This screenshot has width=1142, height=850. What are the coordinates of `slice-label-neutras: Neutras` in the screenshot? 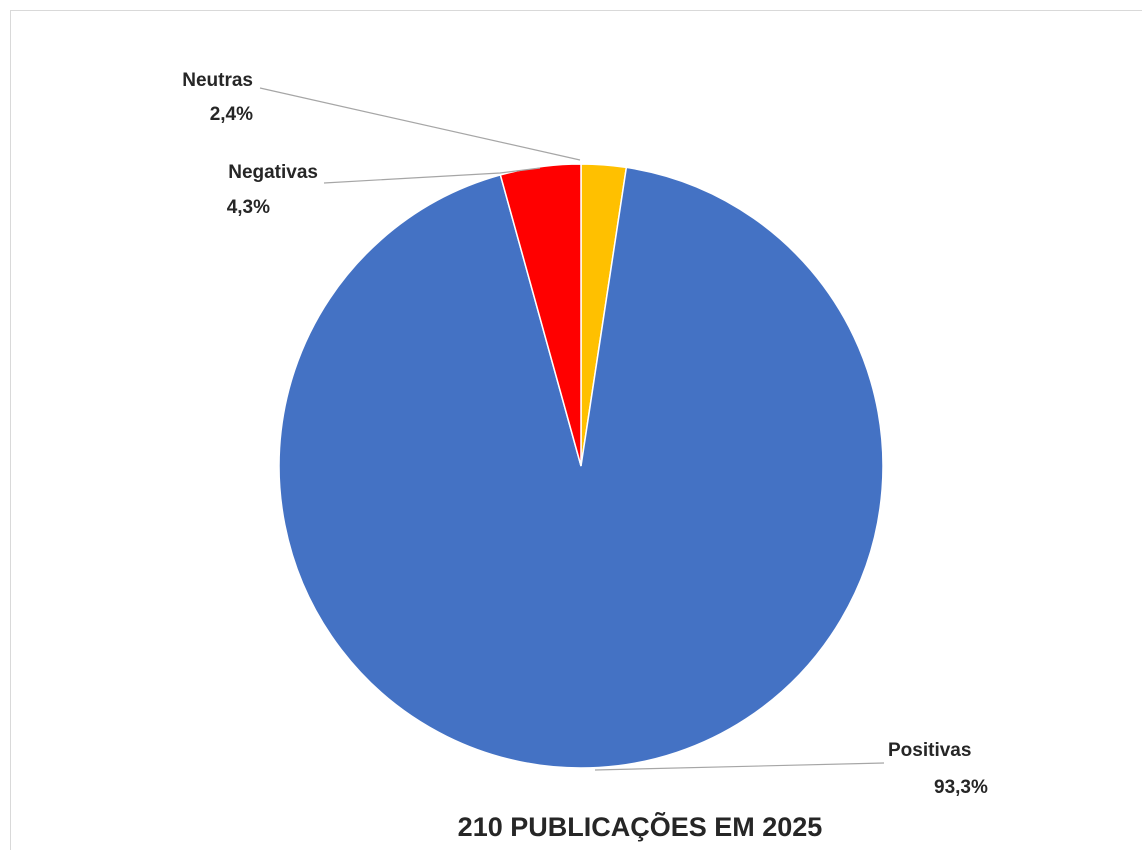 It's located at (217, 80).